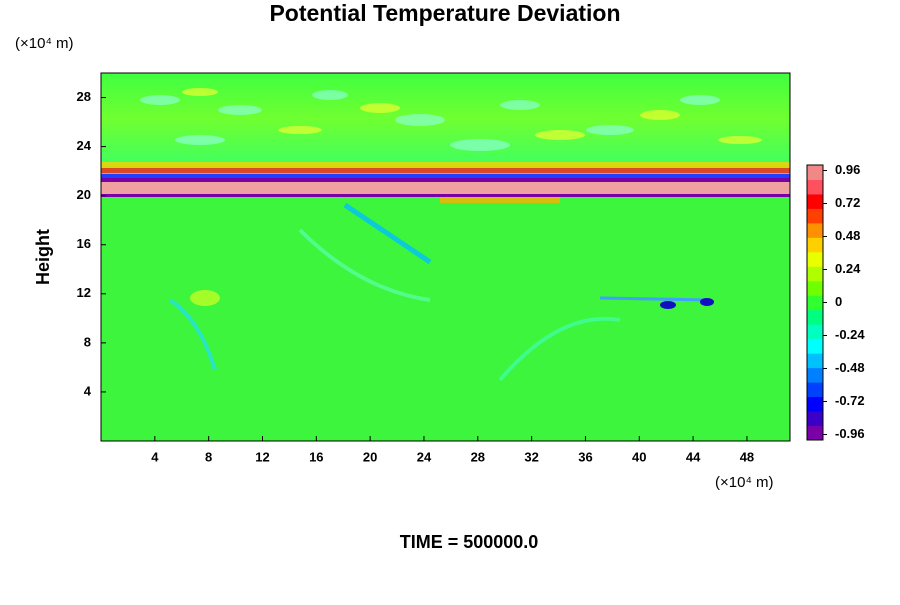 This screenshot has height=605, width=900. I want to click on x-tick-label: 4, so click(155, 456).